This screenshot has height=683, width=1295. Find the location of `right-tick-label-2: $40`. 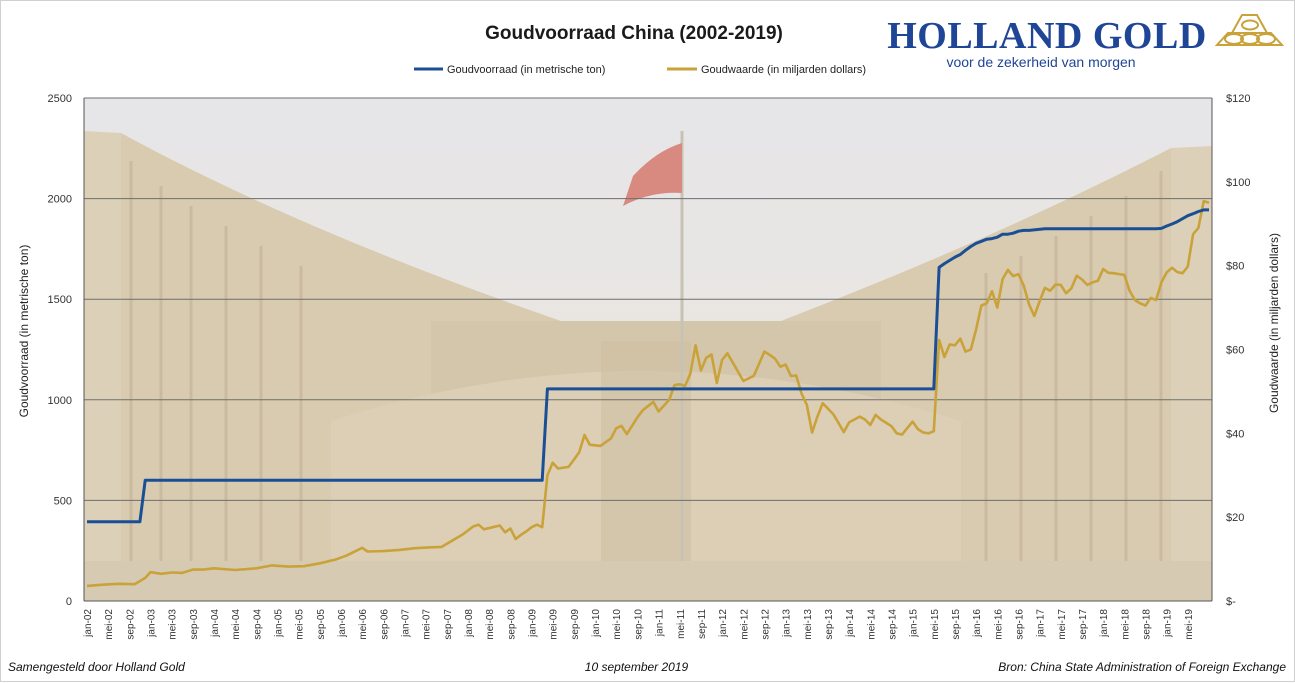

right-tick-label-2: $40 is located at coordinates (1235, 434).